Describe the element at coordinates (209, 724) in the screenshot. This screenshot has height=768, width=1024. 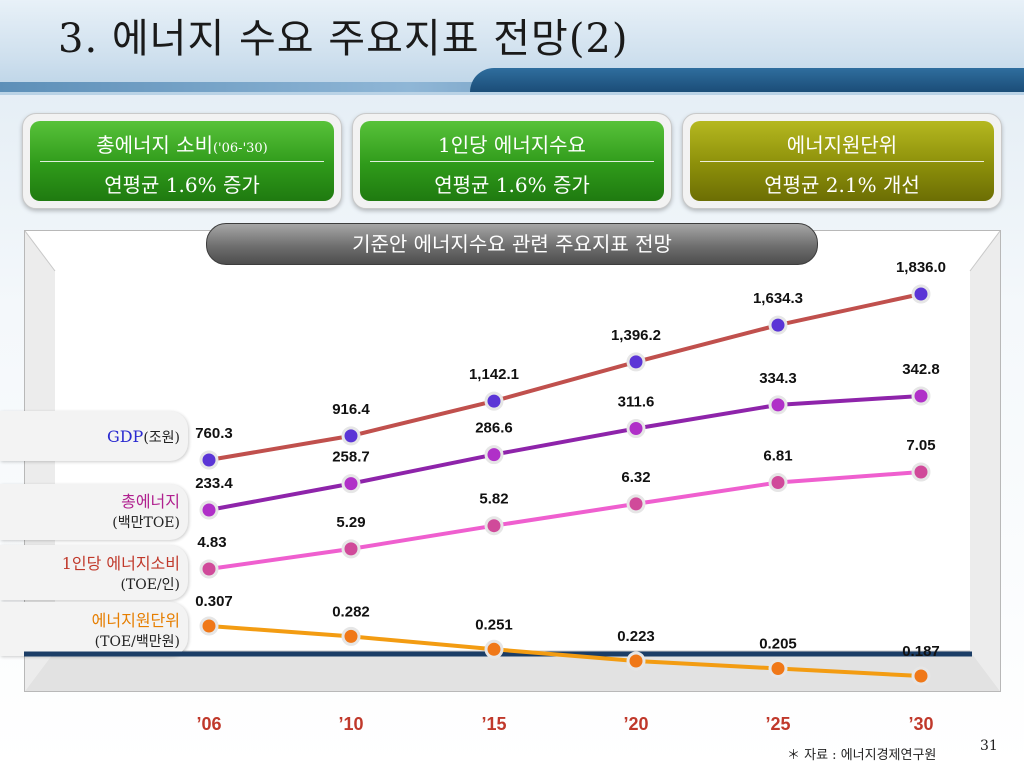
I see `x-tick-label: ’06` at that location.